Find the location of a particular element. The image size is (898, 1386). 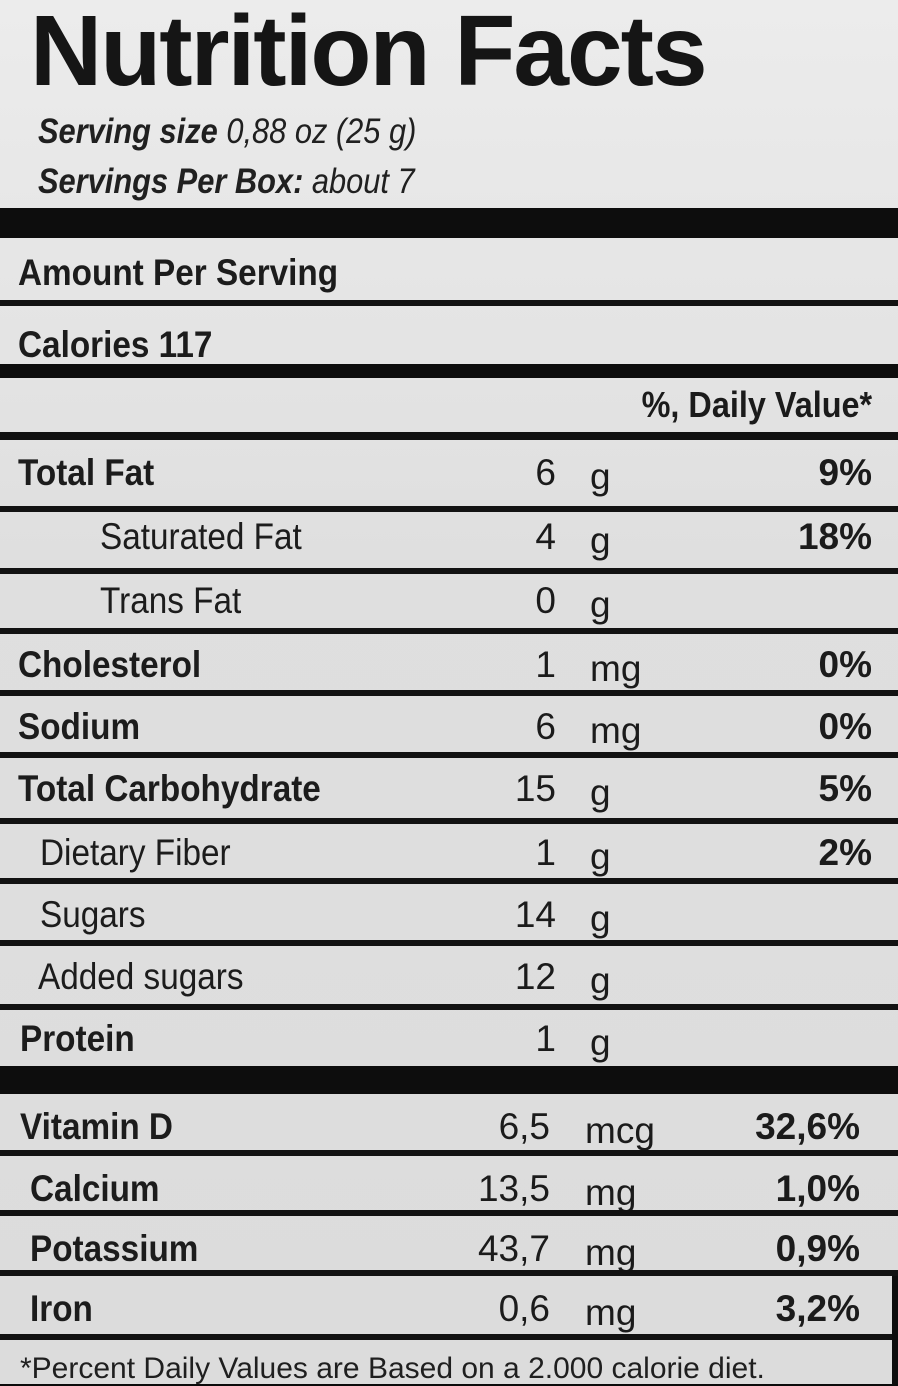

nutrient-name: Added sugars is located at coordinates (141, 976).